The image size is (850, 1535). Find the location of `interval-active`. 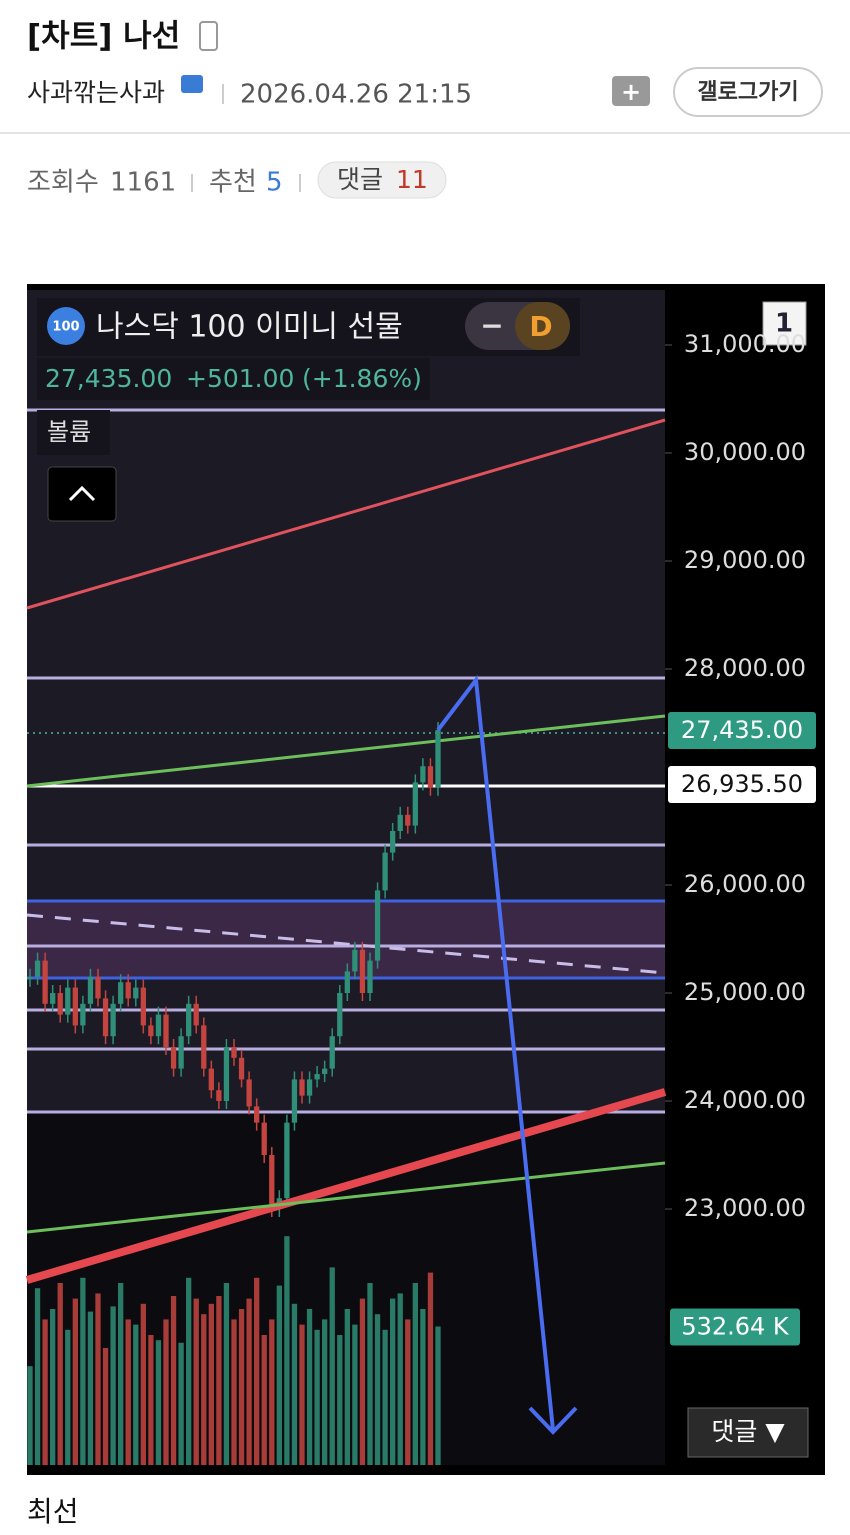

interval-active is located at coordinates (542, 326).